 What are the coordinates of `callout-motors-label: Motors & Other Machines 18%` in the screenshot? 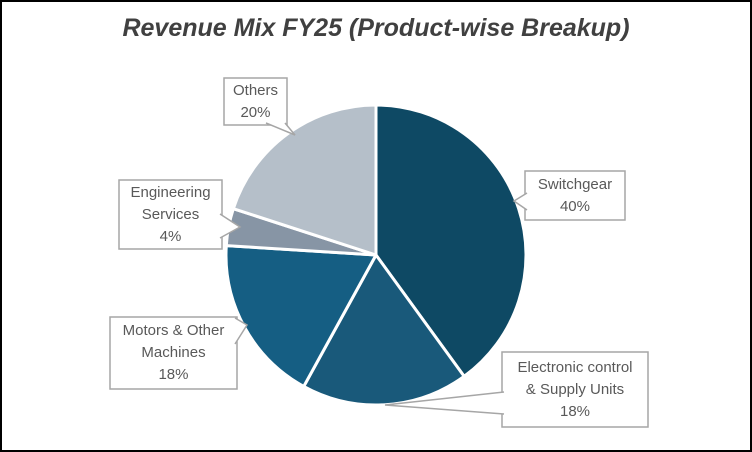 It's located at (173, 352).